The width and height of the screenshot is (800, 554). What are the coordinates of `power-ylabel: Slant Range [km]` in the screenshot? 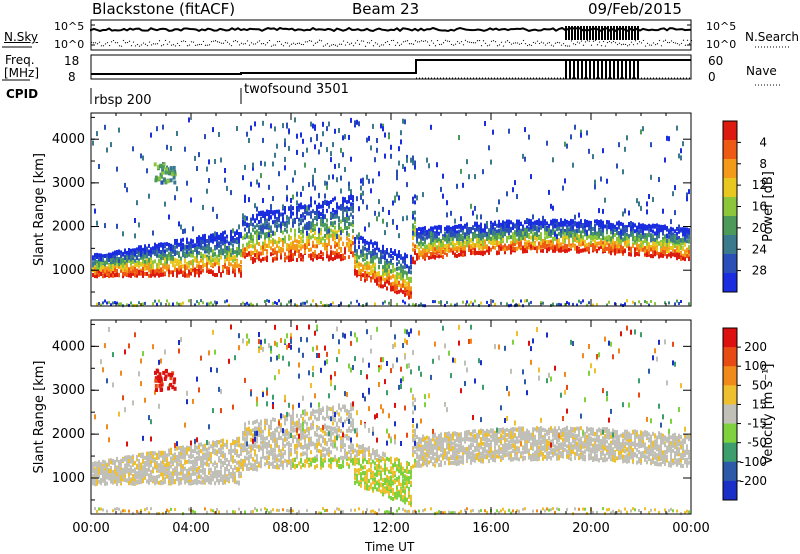 It's located at (39, 209).